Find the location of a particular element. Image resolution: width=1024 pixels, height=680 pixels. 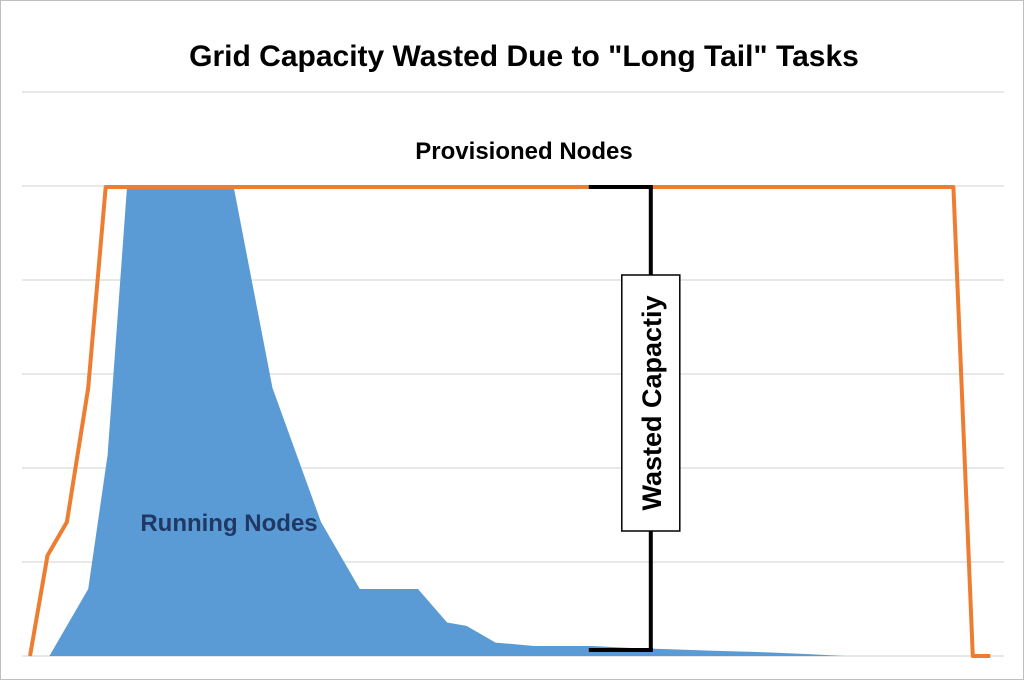

wasted-capacity-bracket: Wasted Capactiy is located at coordinates (634, 418).